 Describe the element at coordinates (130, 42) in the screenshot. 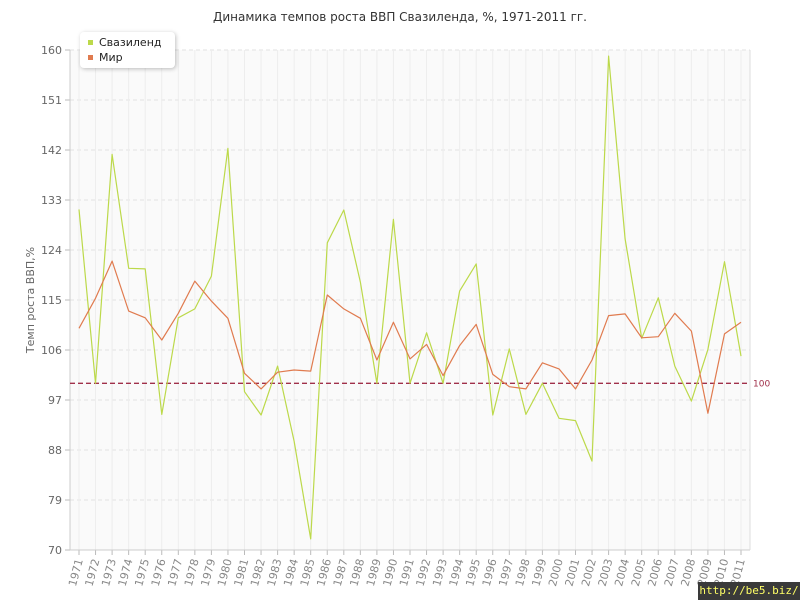

I see `legend-label-swaziland: Свазиленд` at that location.